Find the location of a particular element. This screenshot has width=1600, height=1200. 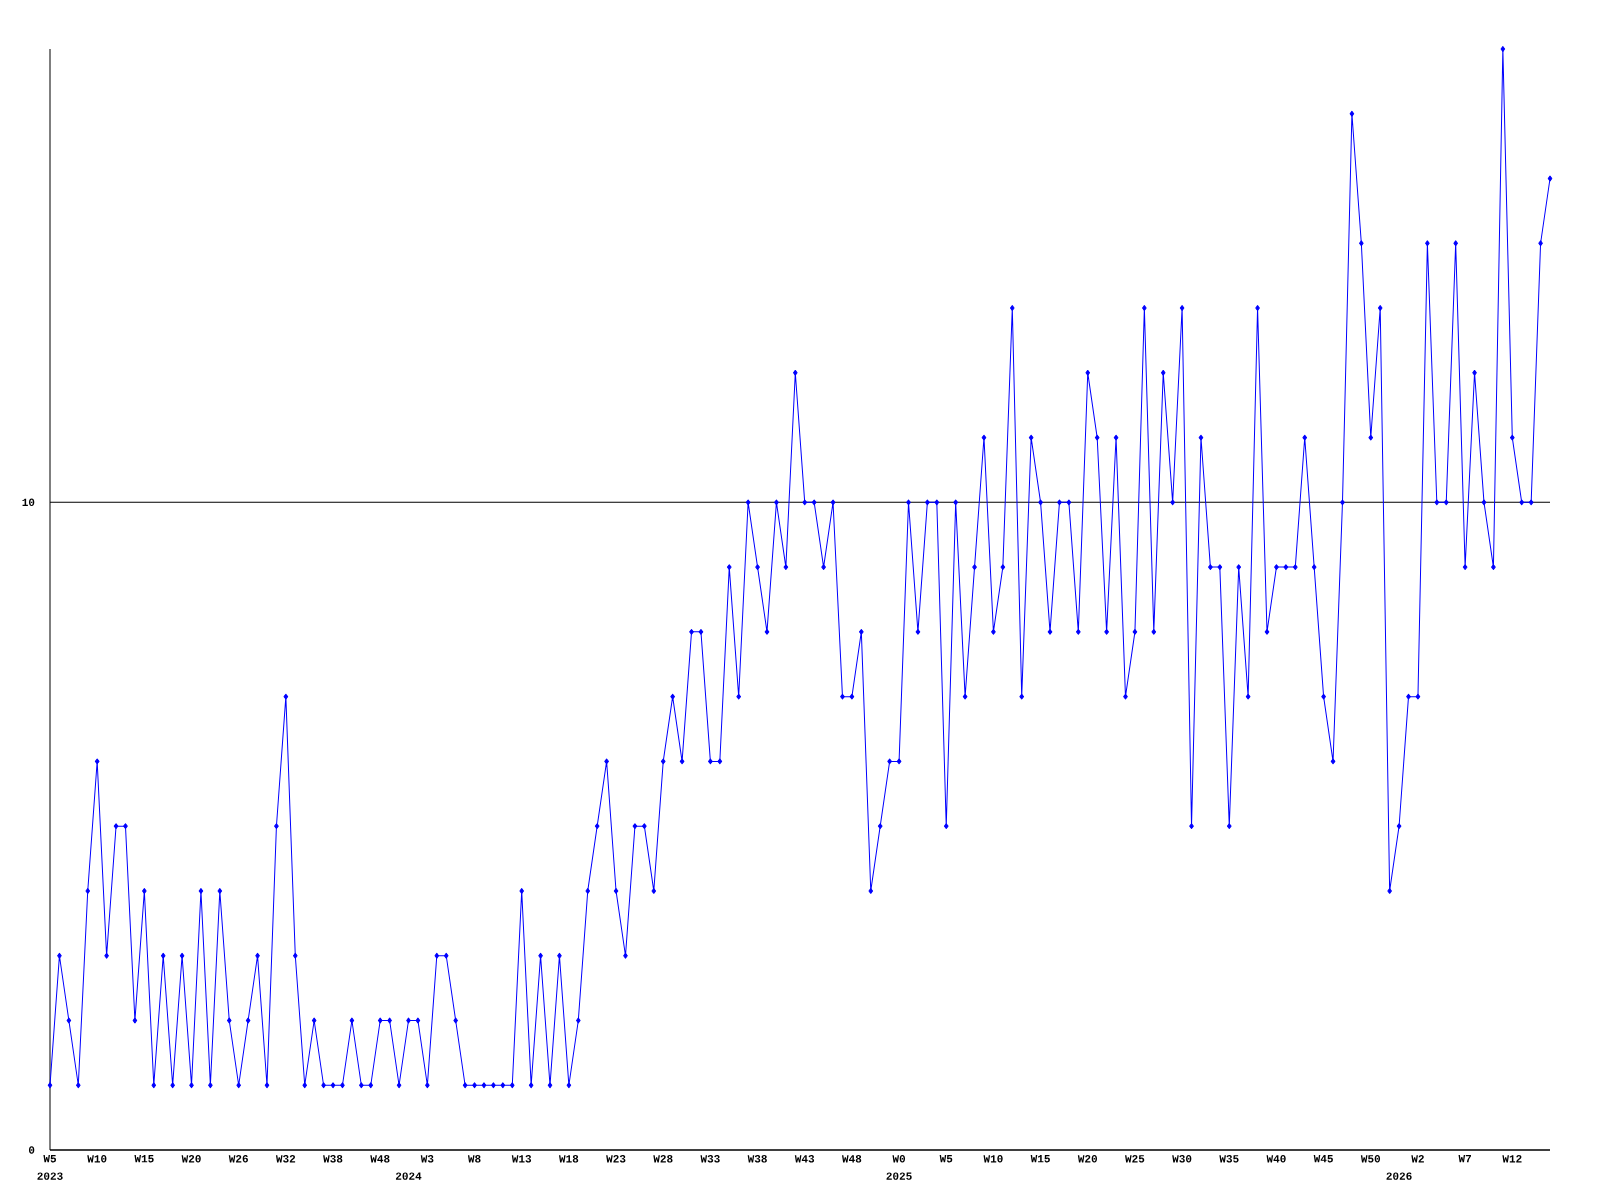

y-tick-label: 0 is located at coordinates (31, 1150).